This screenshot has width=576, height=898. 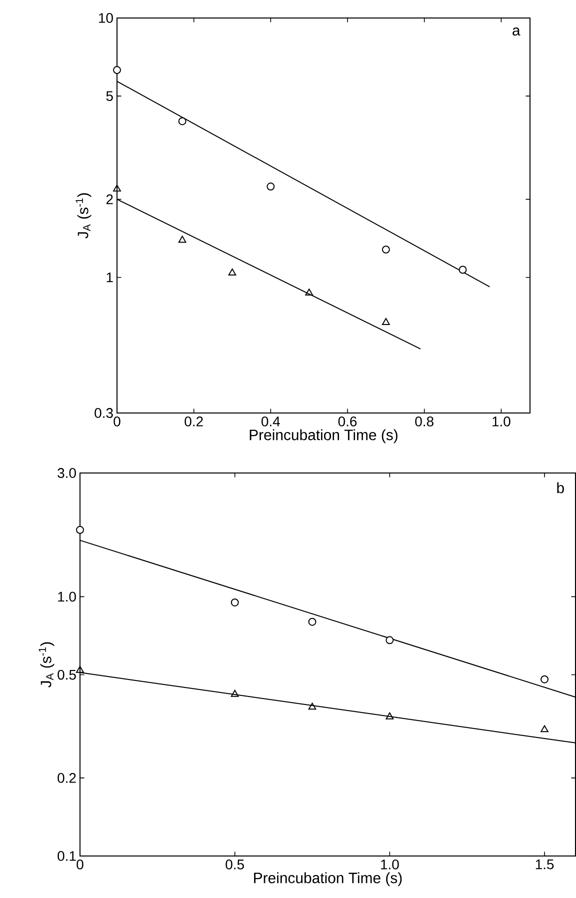 I want to click on y-tick-label: 1, so click(x=109, y=277).